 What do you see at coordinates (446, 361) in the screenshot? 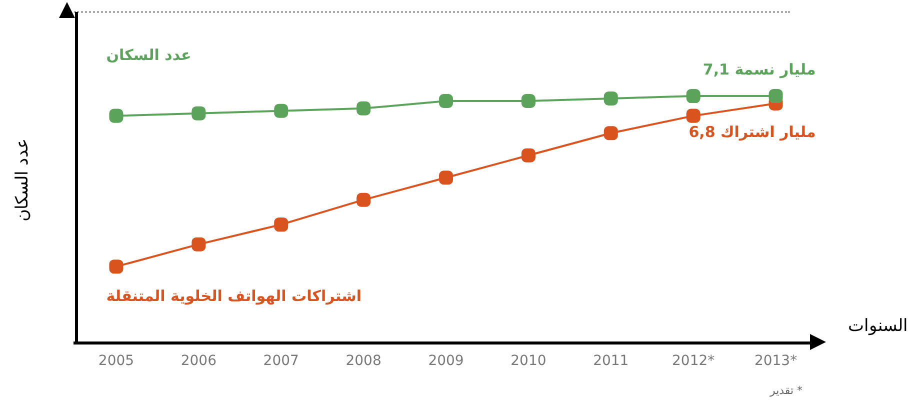
I see `x-tick-label: 2009` at bounding box center [446, 361].